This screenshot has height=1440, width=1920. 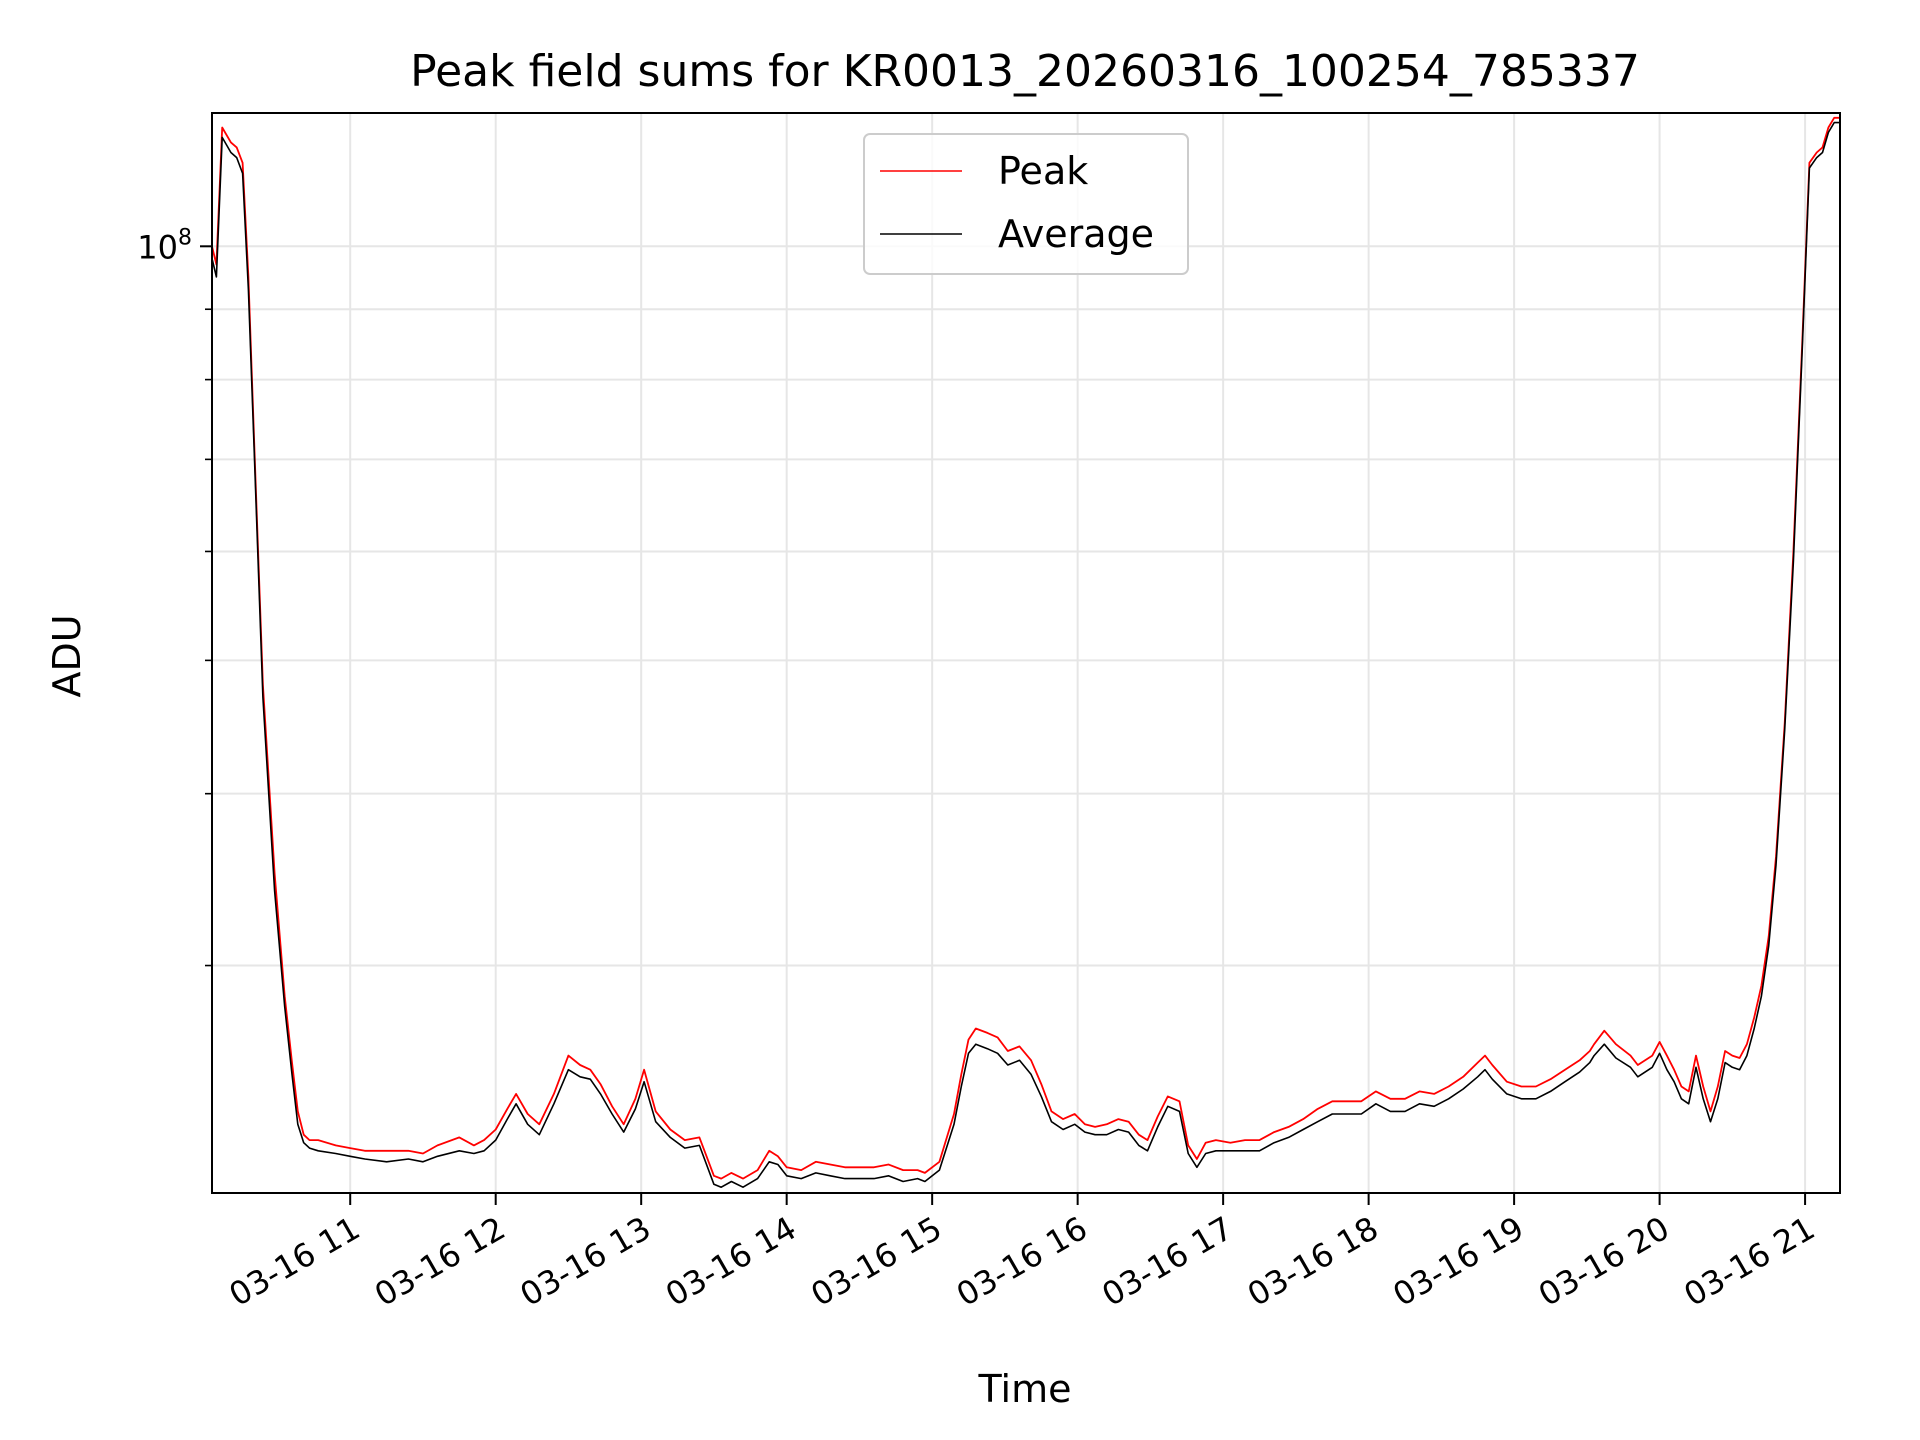 What do you see at coordinates (67, 655) in the screenshot?
I see `y-axis-label: ADU` at bounding box center [67, 655].